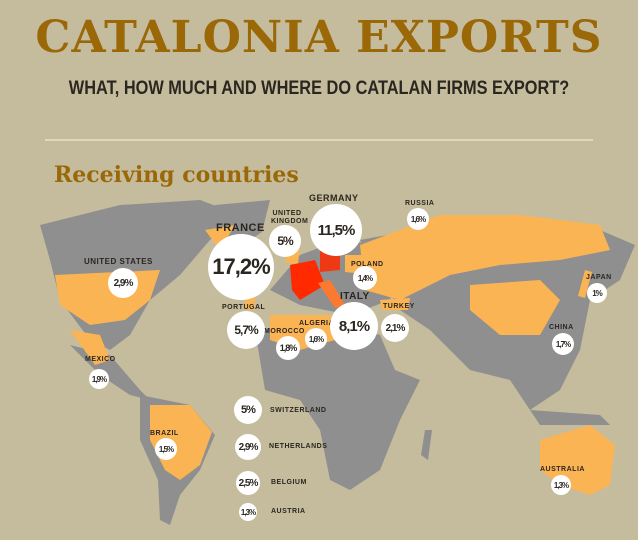  Describe the element at coordinates (563, 344) in the screenshot. I see `bubble-china: 1,7%` at that location.